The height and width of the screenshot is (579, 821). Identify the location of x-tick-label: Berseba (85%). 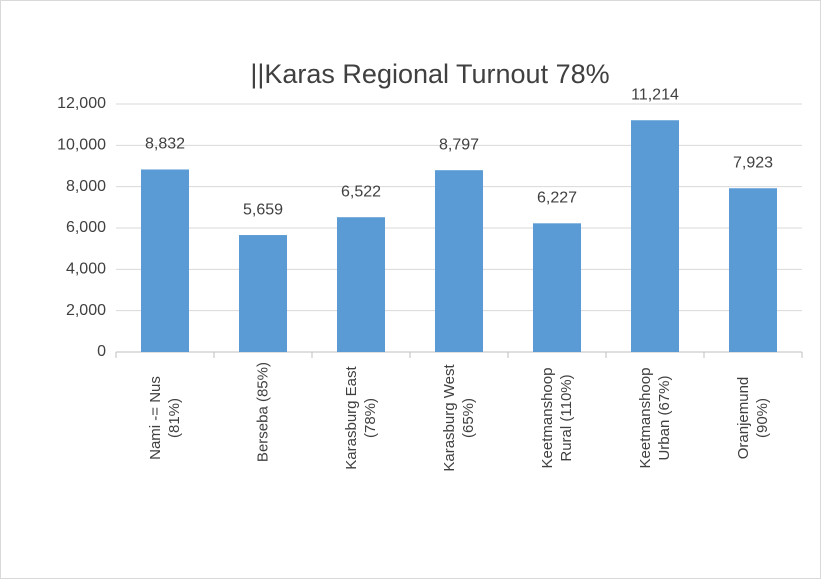
(263, 412).